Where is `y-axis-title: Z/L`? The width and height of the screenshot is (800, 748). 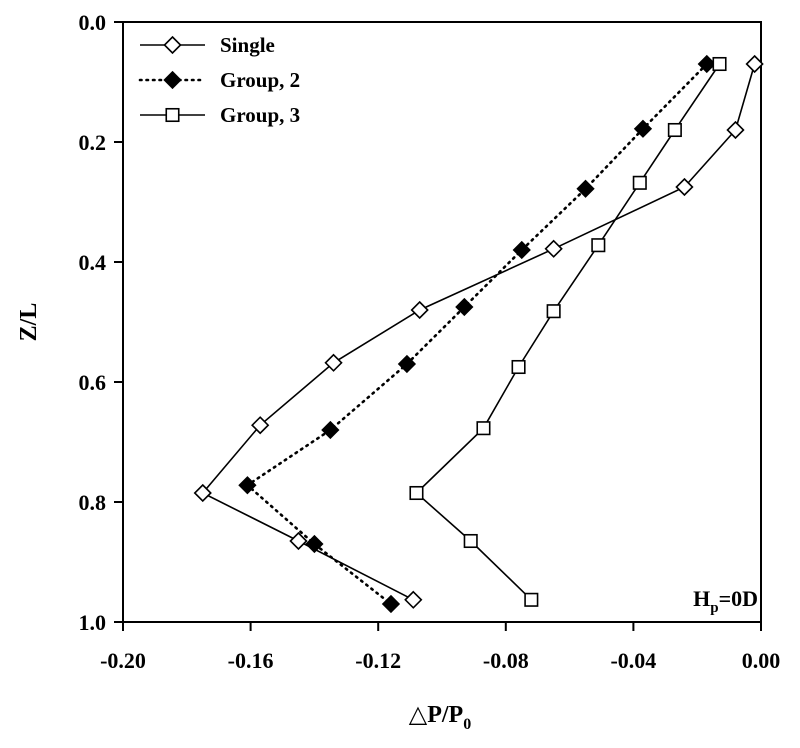
y-axis-title: Z/L is located at coordinates (29, 322).